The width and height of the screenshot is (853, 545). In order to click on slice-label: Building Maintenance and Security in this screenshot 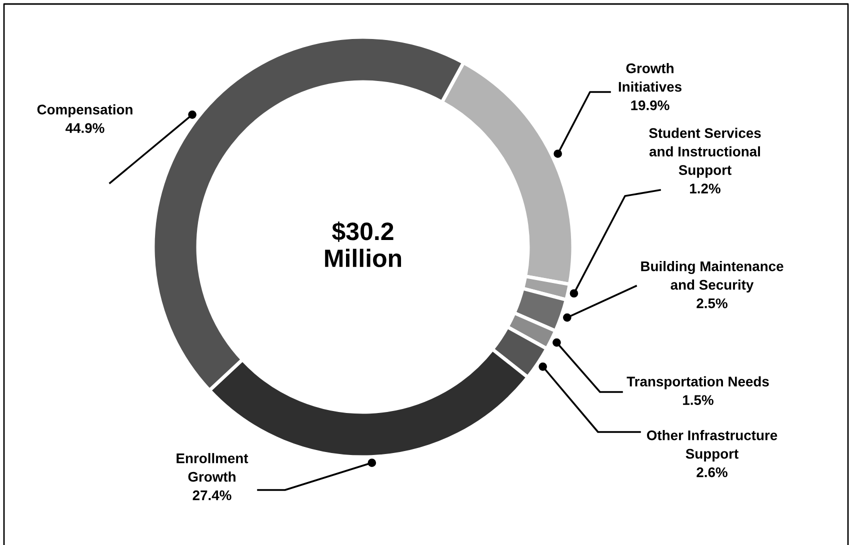, I will do `click(712, 277)`.